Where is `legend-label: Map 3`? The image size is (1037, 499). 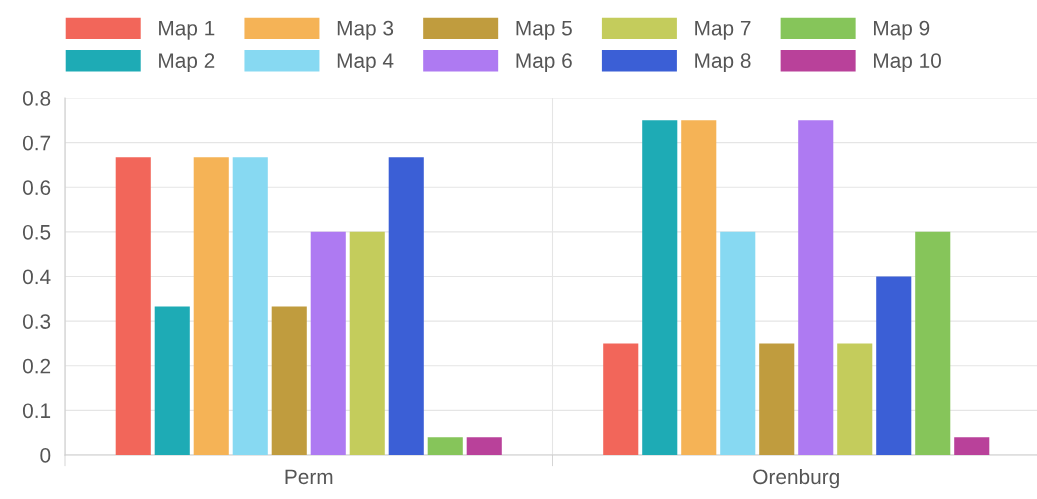
legend-label: Map 3 is located at coordinates (365, 30).